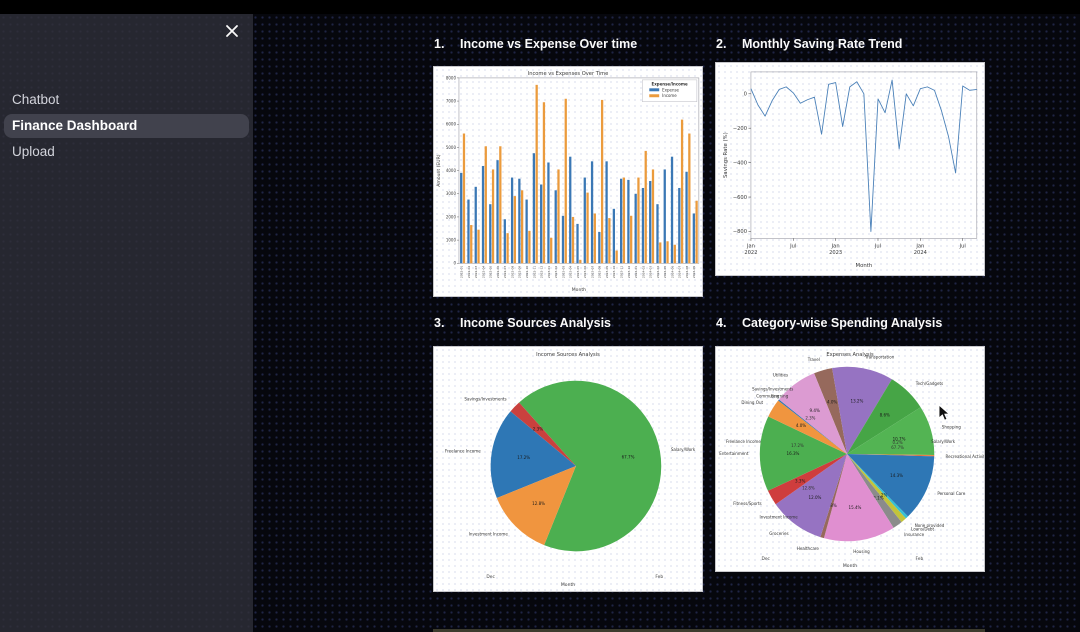  What do you see at coordinates (835, 253) in the screenshot?
I see `svg-text: 2023` at bounding box center [835, 253].